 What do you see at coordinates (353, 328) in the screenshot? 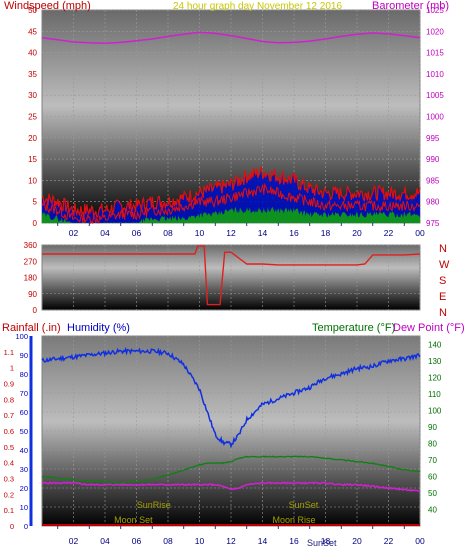
I see `temperature-axis-label: Temperature (°F)` at bounding box center [353, 328].